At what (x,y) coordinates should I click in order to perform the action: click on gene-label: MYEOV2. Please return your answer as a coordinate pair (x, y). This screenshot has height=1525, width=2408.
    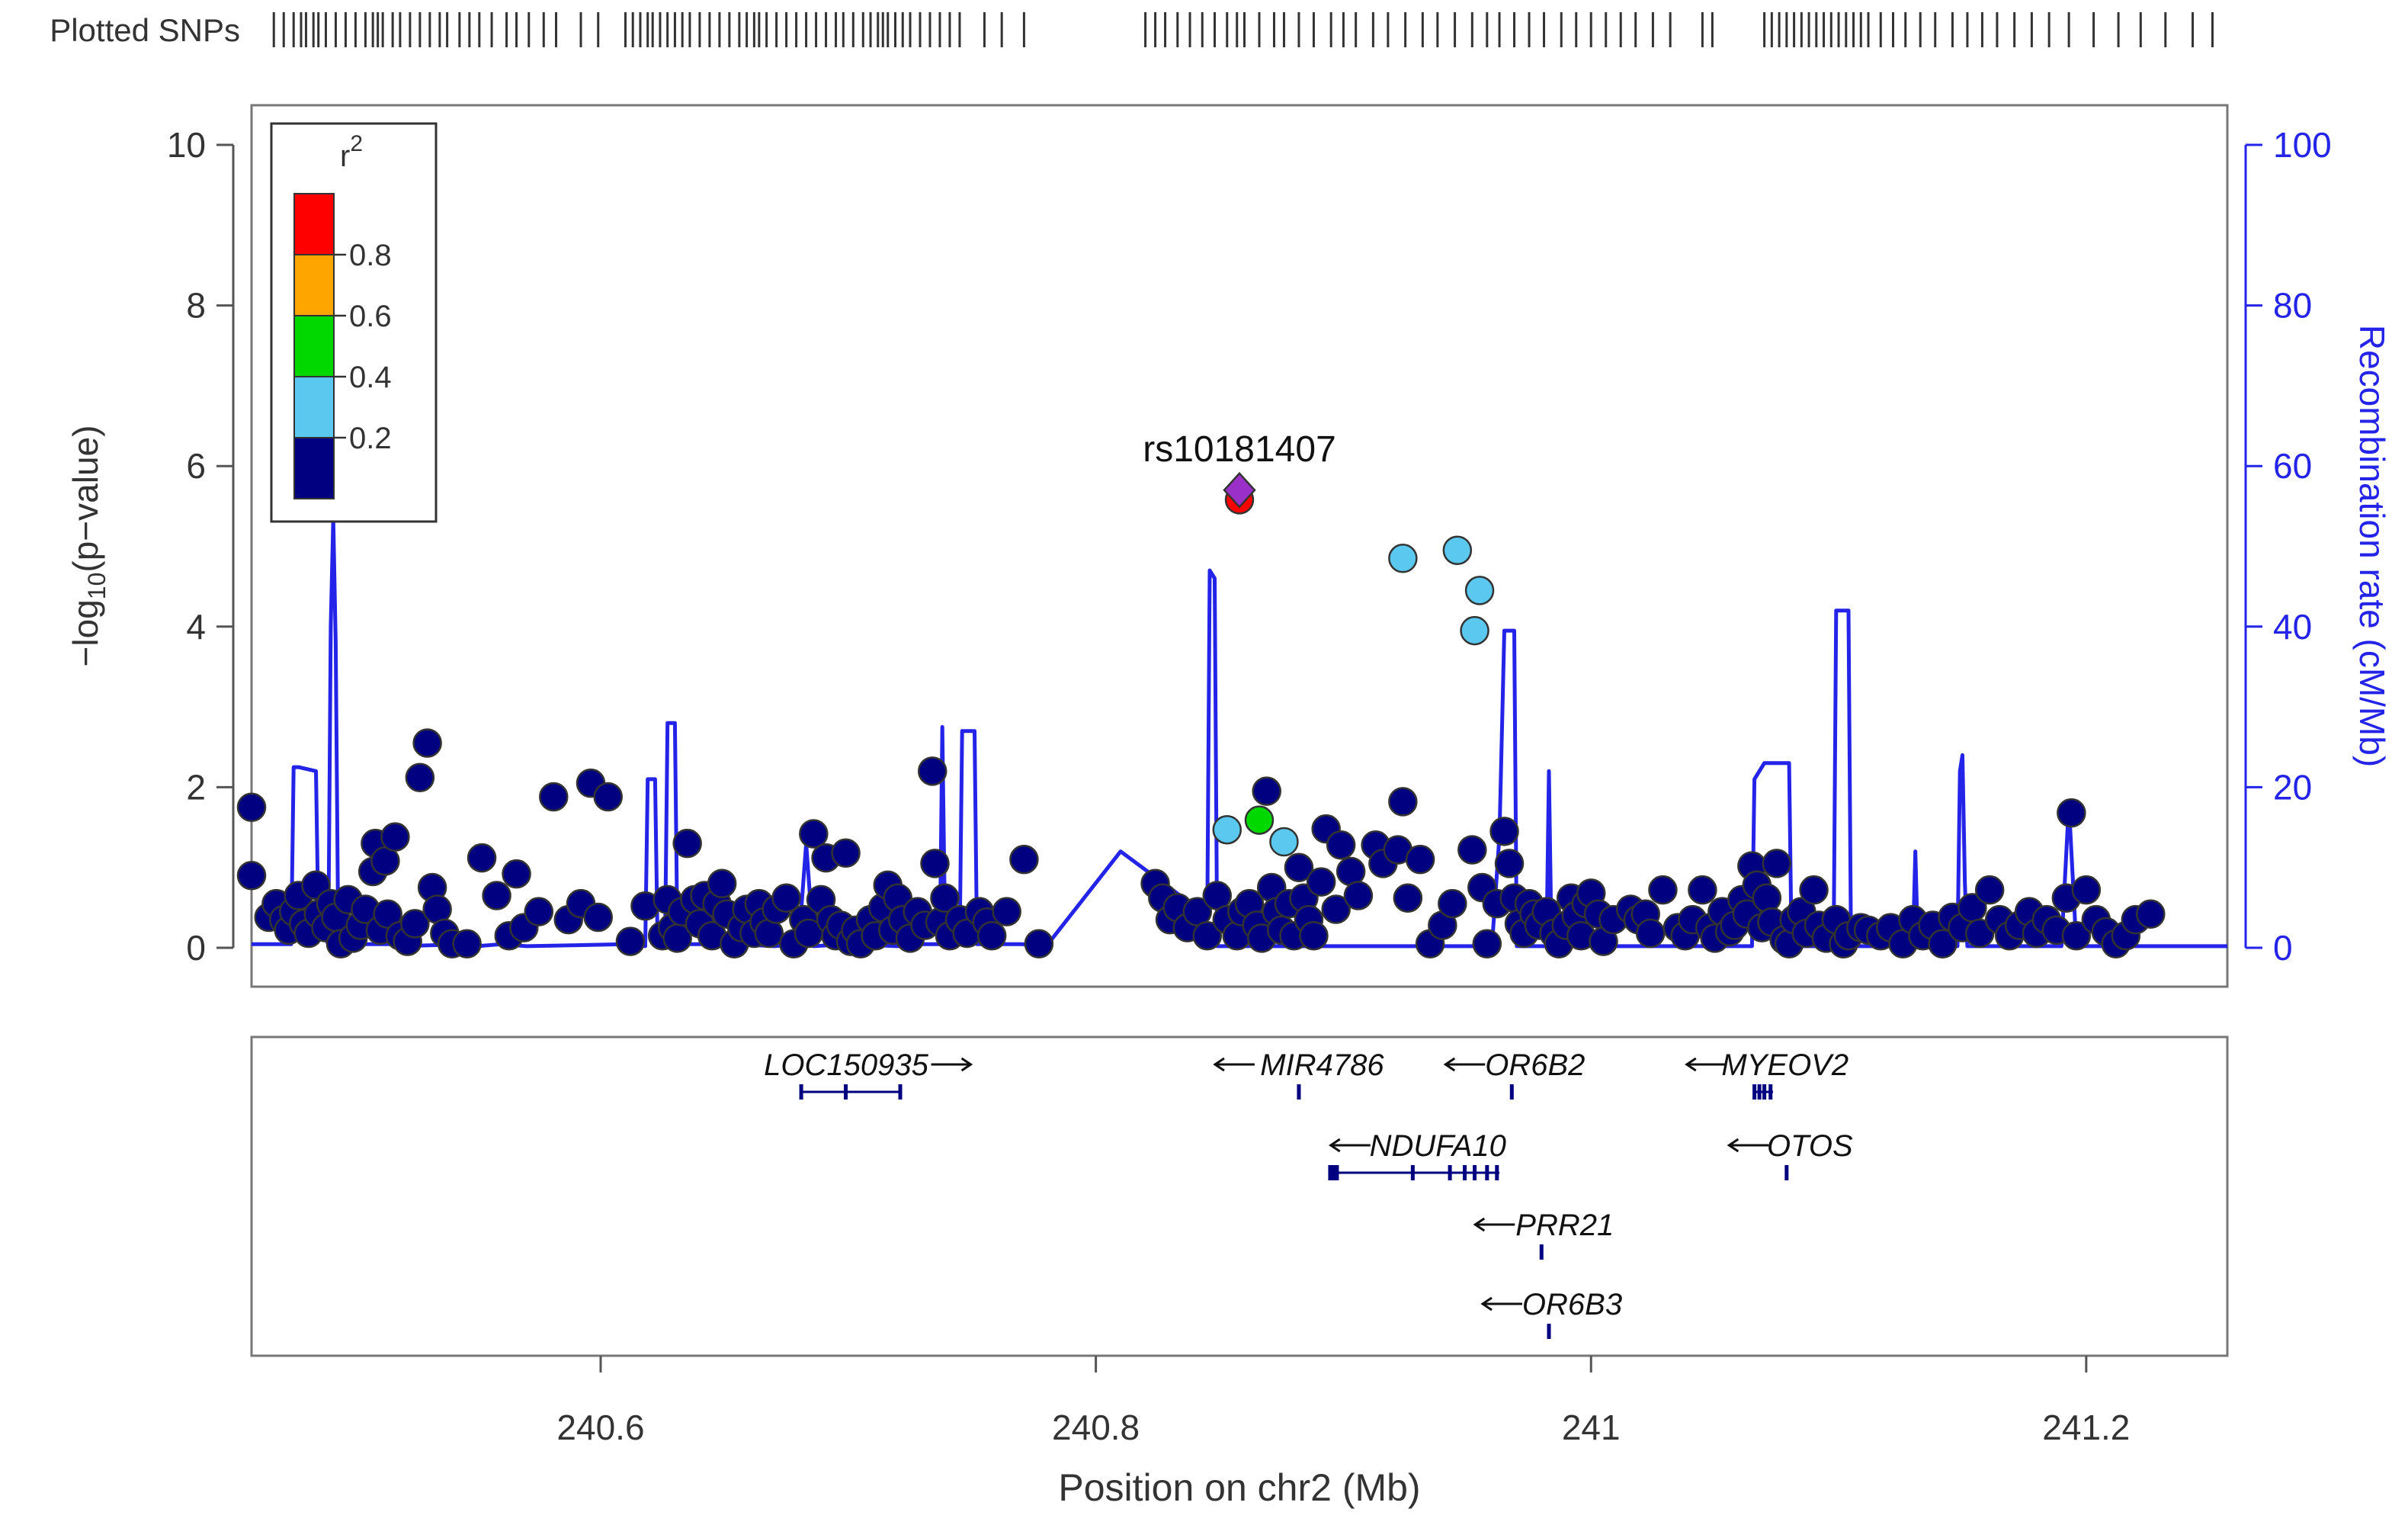
    Looking at the image, I should click on (1784, 1065).